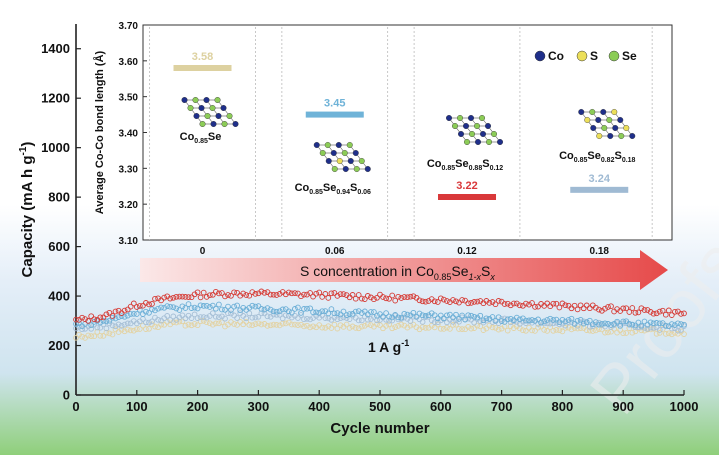  I want to click on inset-bar-0.06, so click(334, 114).